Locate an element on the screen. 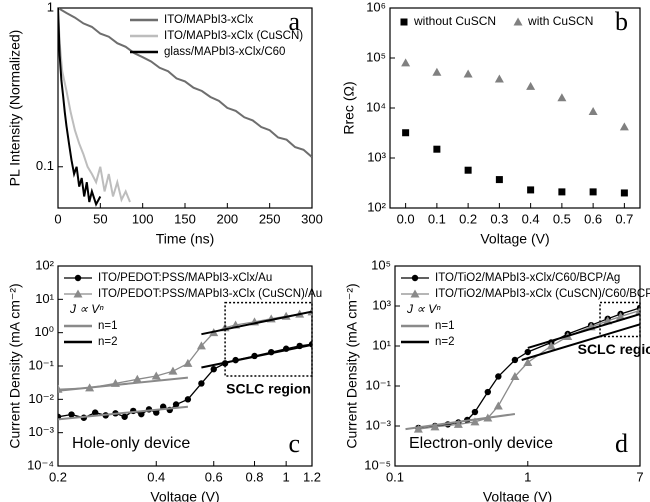 This screenshot has width=650, height=502. panel-label: d is located at coordinates (621, 443).